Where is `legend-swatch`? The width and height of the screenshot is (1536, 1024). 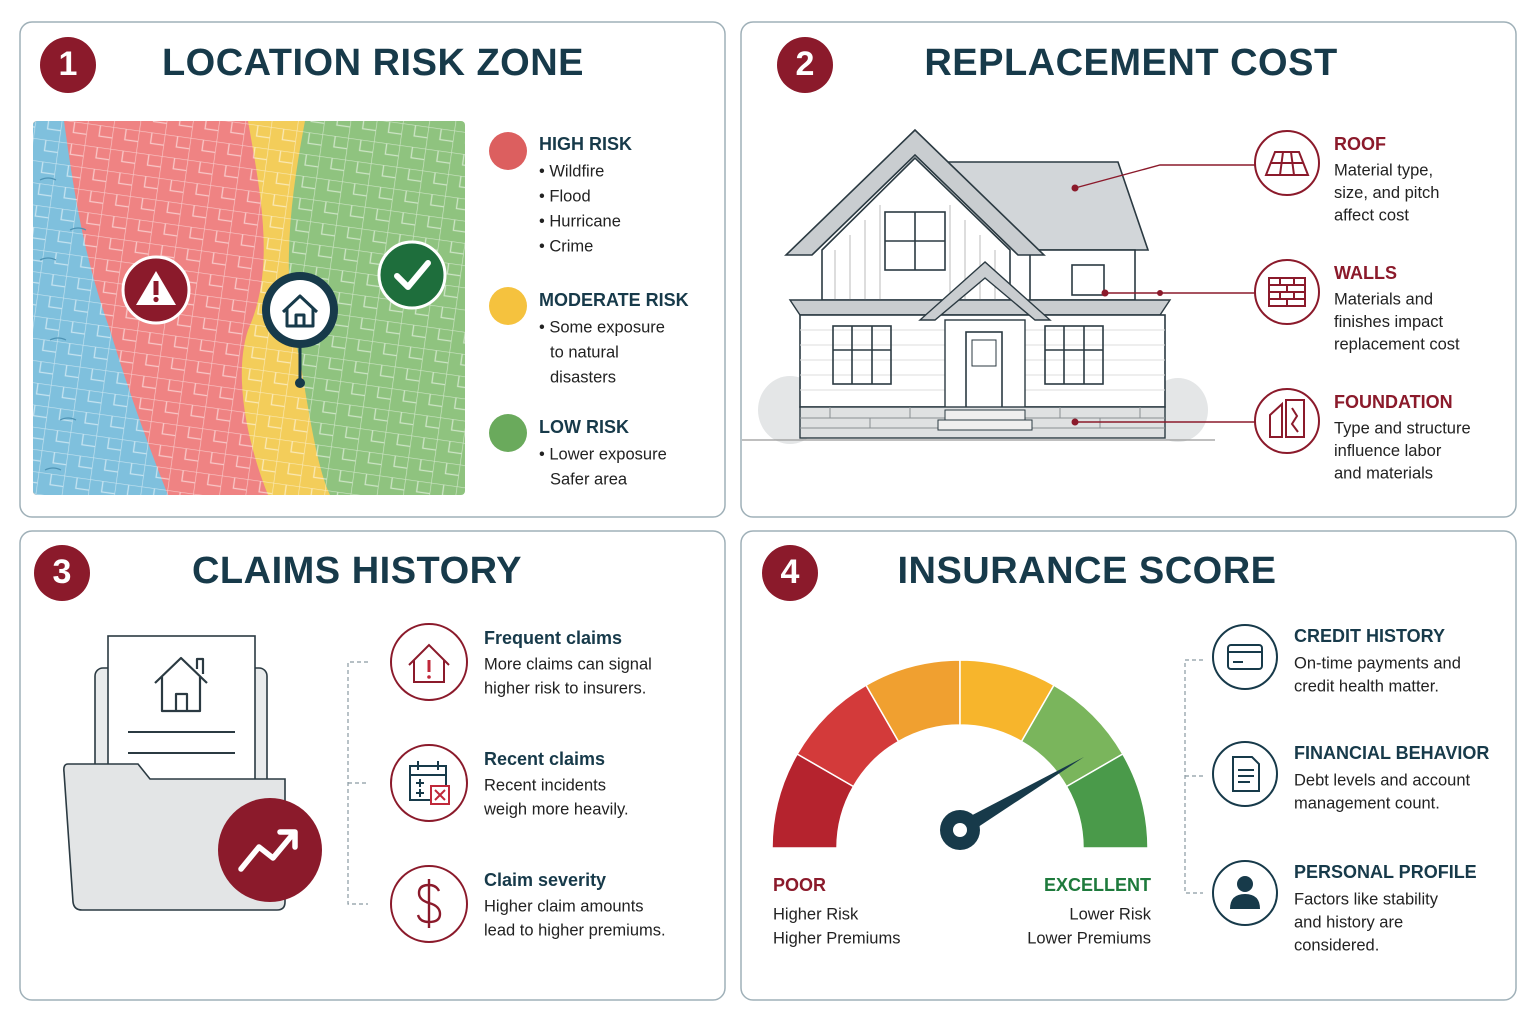
legend-swatch is located at coordinates (508, 306).